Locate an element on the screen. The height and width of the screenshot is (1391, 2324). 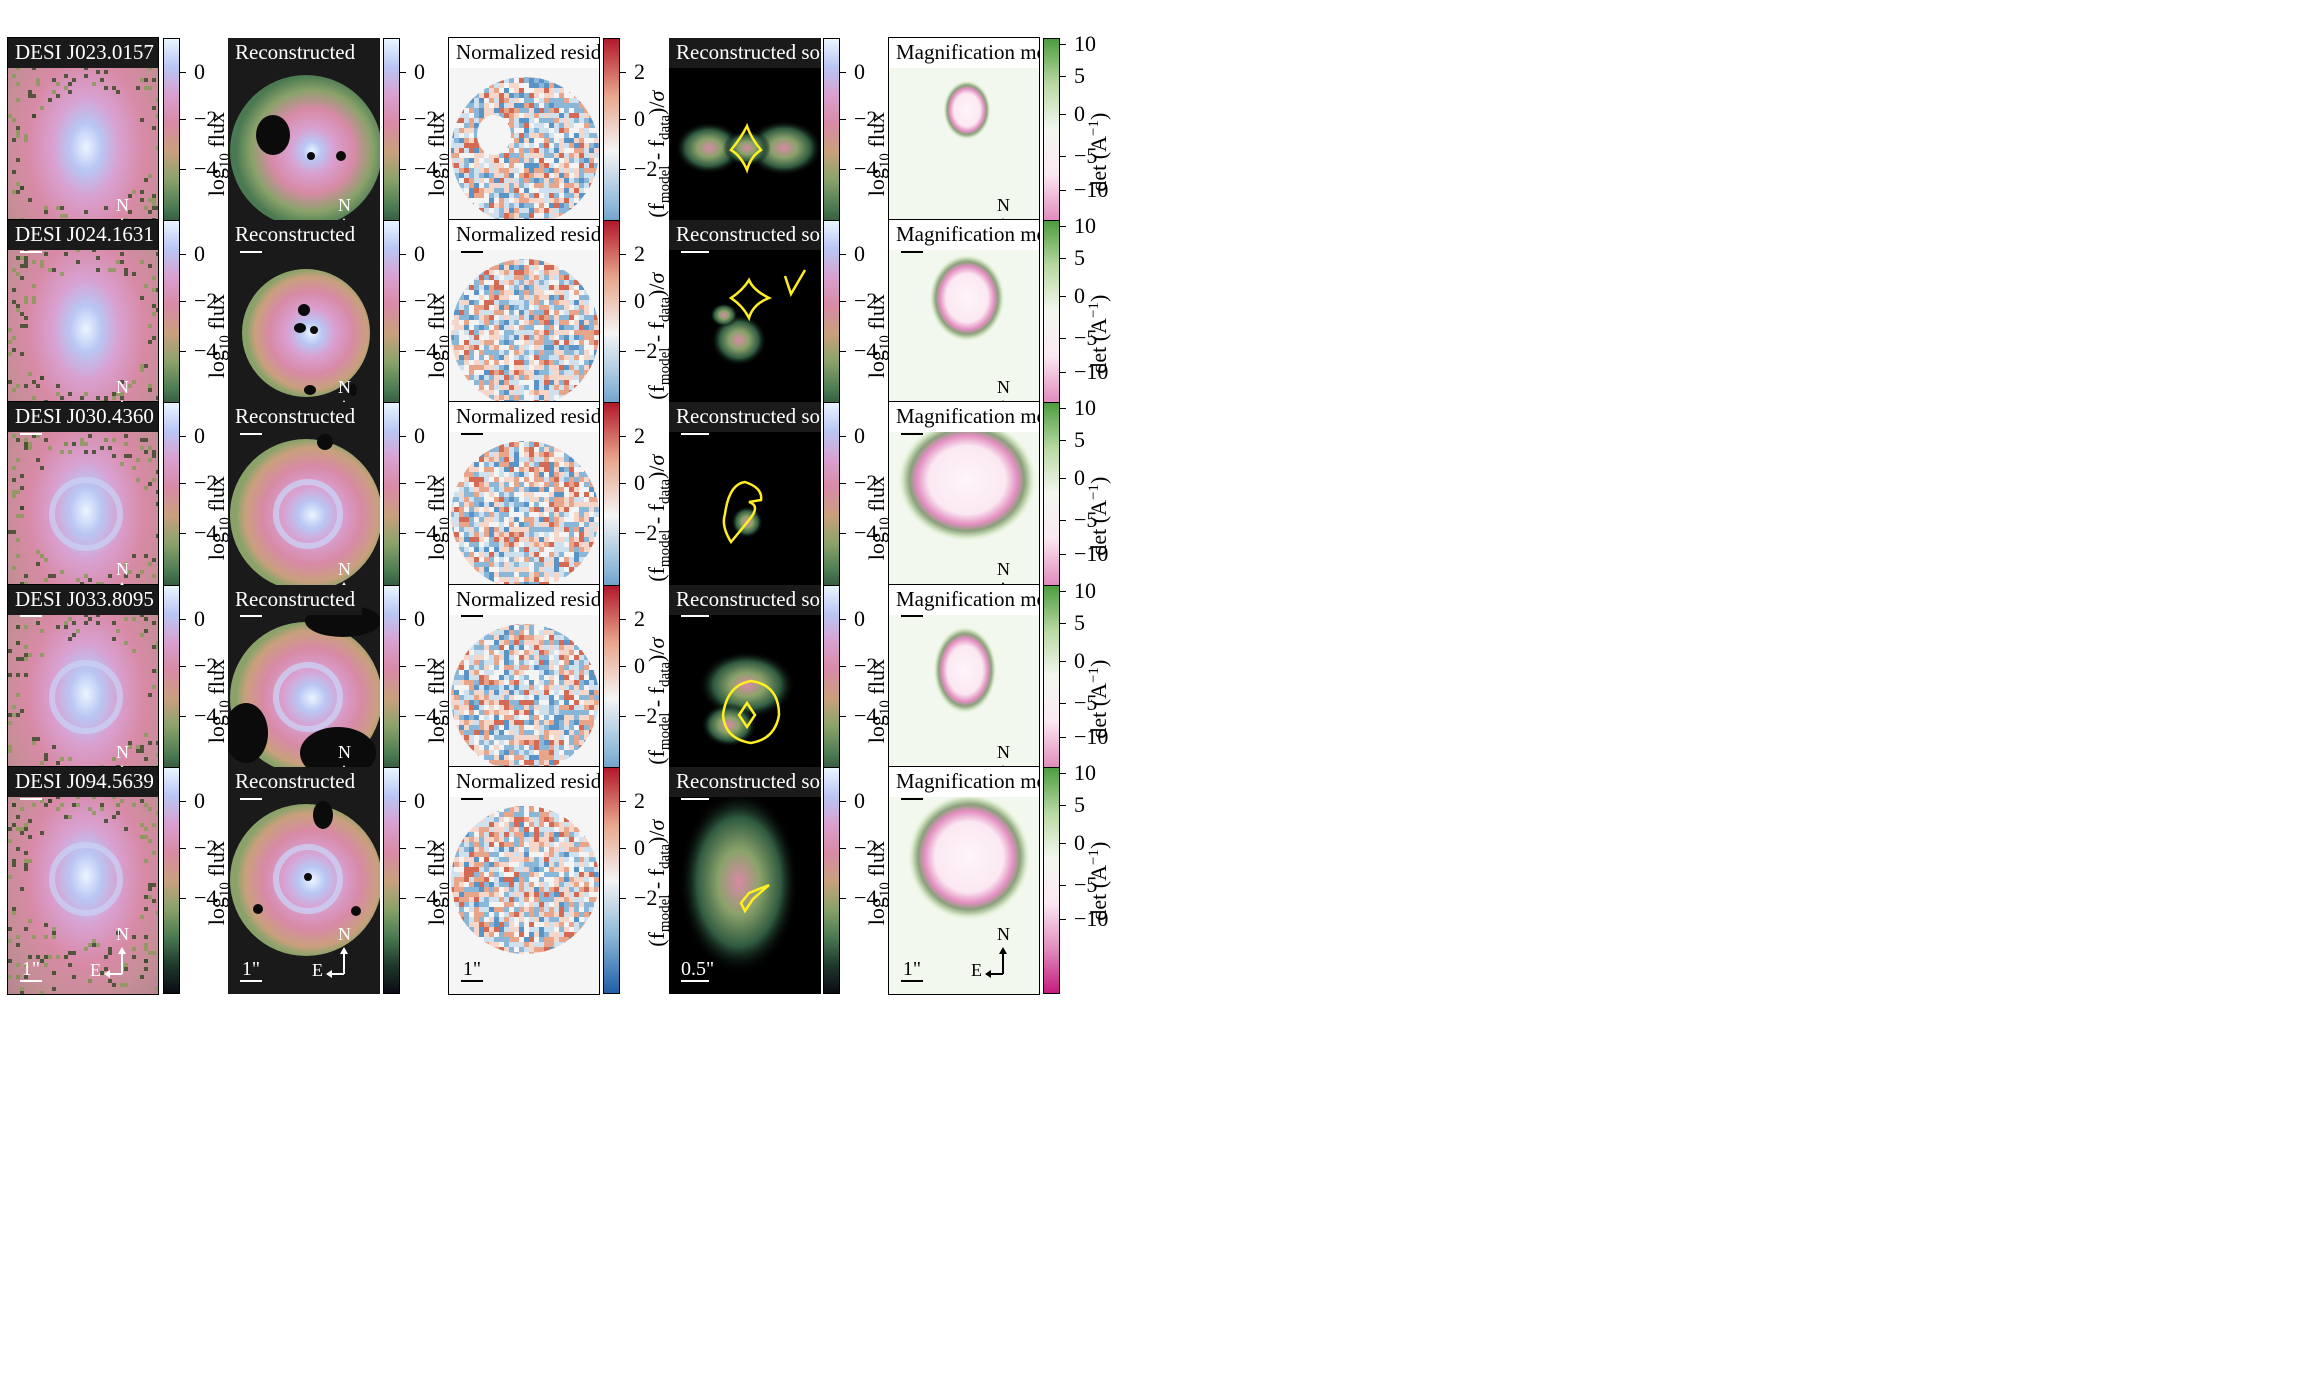
data-image-panel: DESI J094.5639 1" N E is located at coordinates (83, 880).